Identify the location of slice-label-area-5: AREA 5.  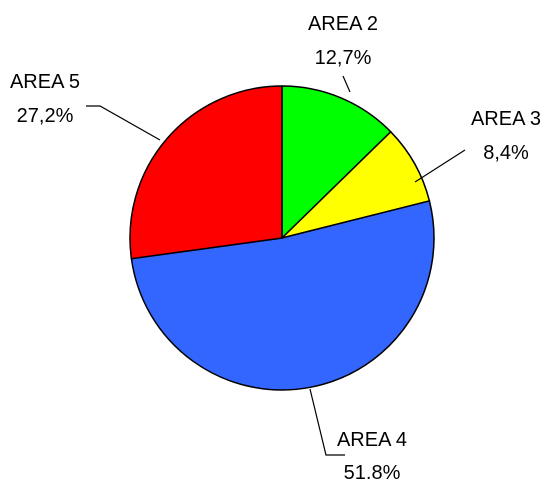
(45, 82).